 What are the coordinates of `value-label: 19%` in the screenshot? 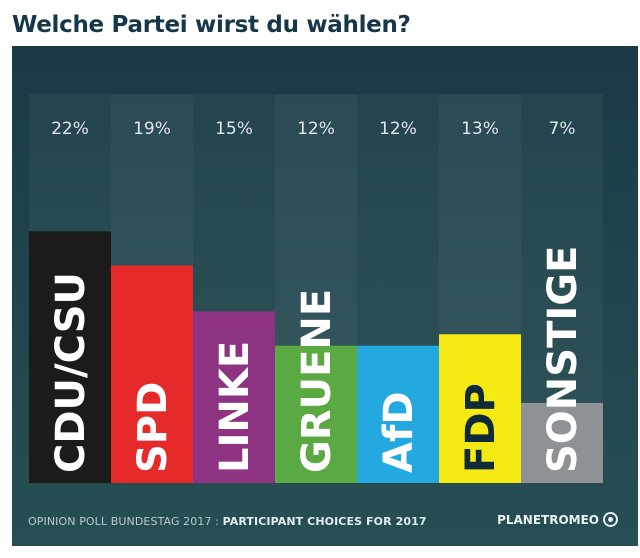 It's located at (152, 129).